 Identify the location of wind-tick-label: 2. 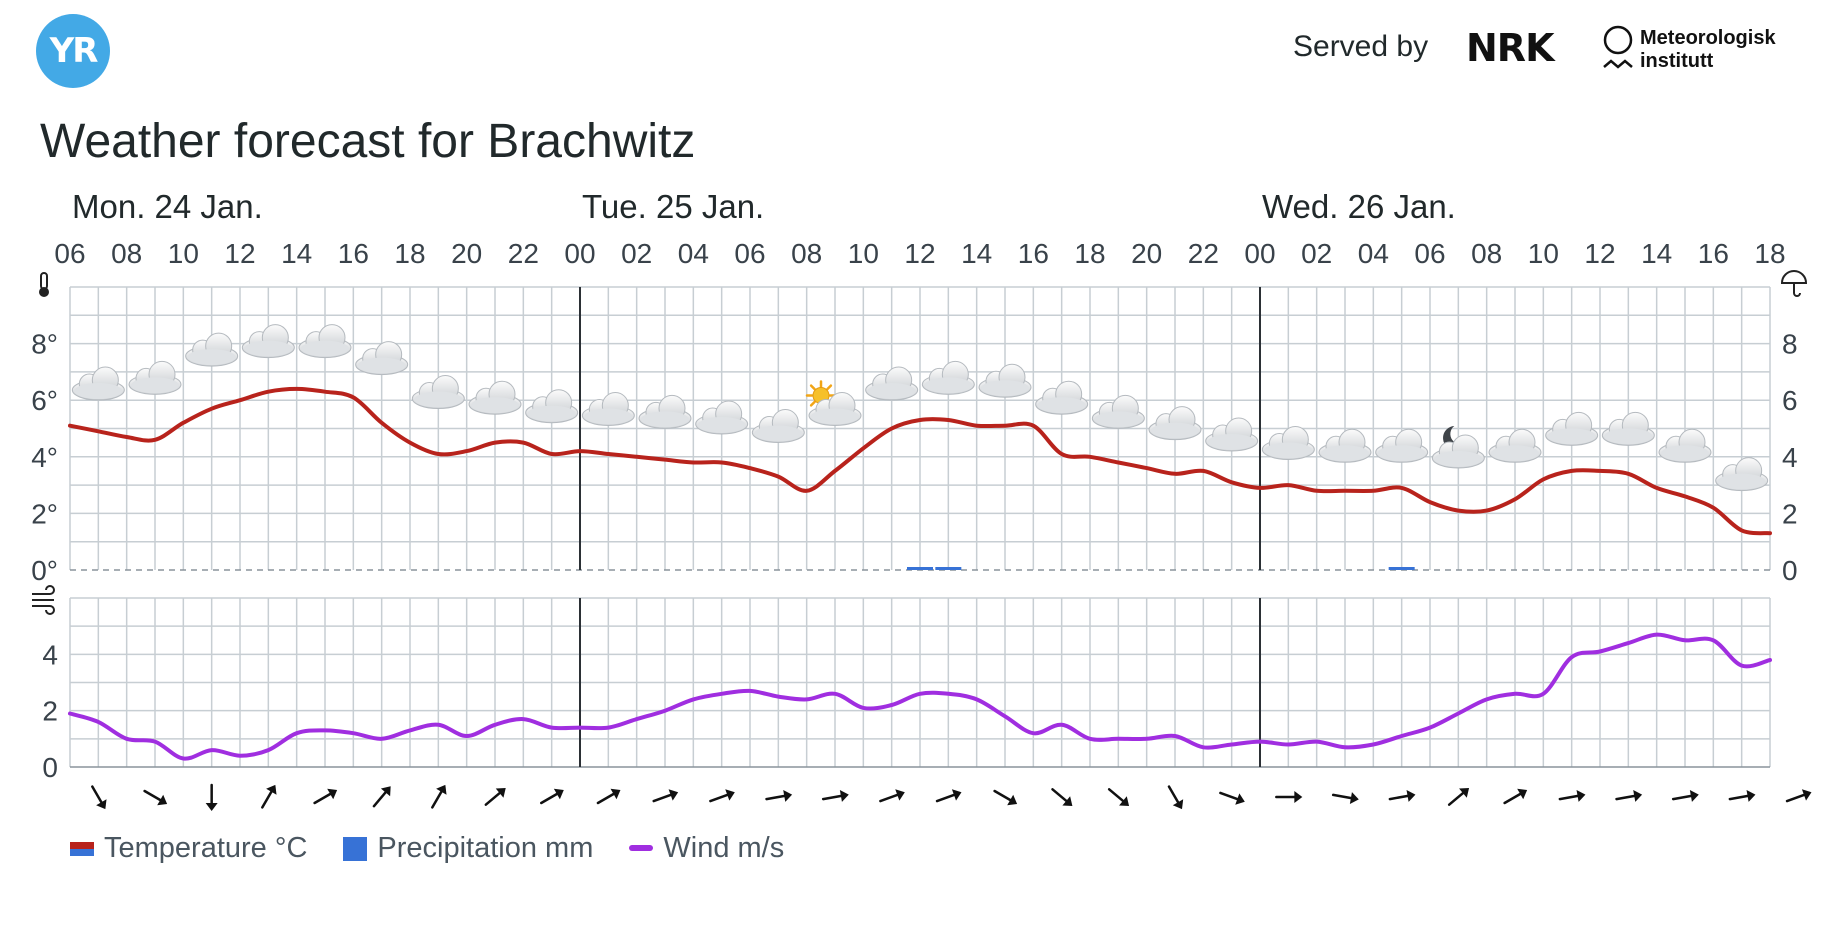
(50, 711).